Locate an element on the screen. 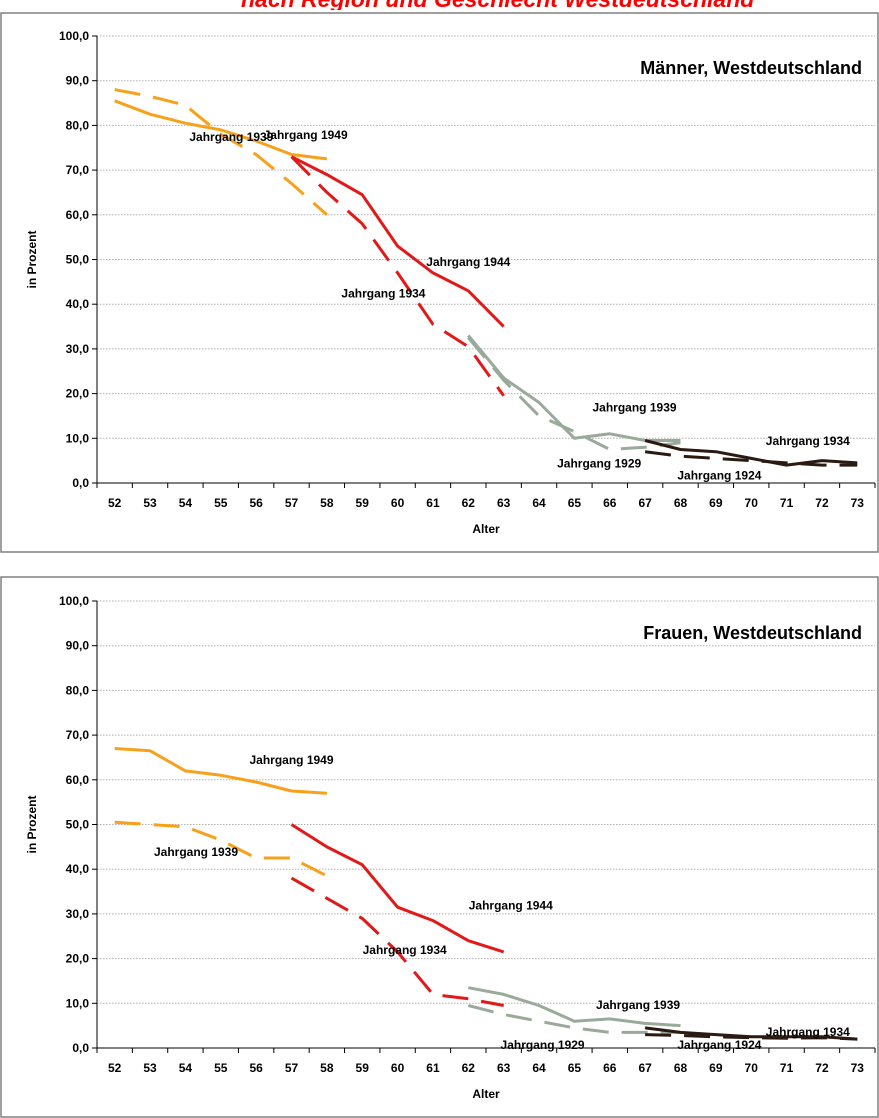  x-tick-label: 53 is located at coordinates (150, 1068).